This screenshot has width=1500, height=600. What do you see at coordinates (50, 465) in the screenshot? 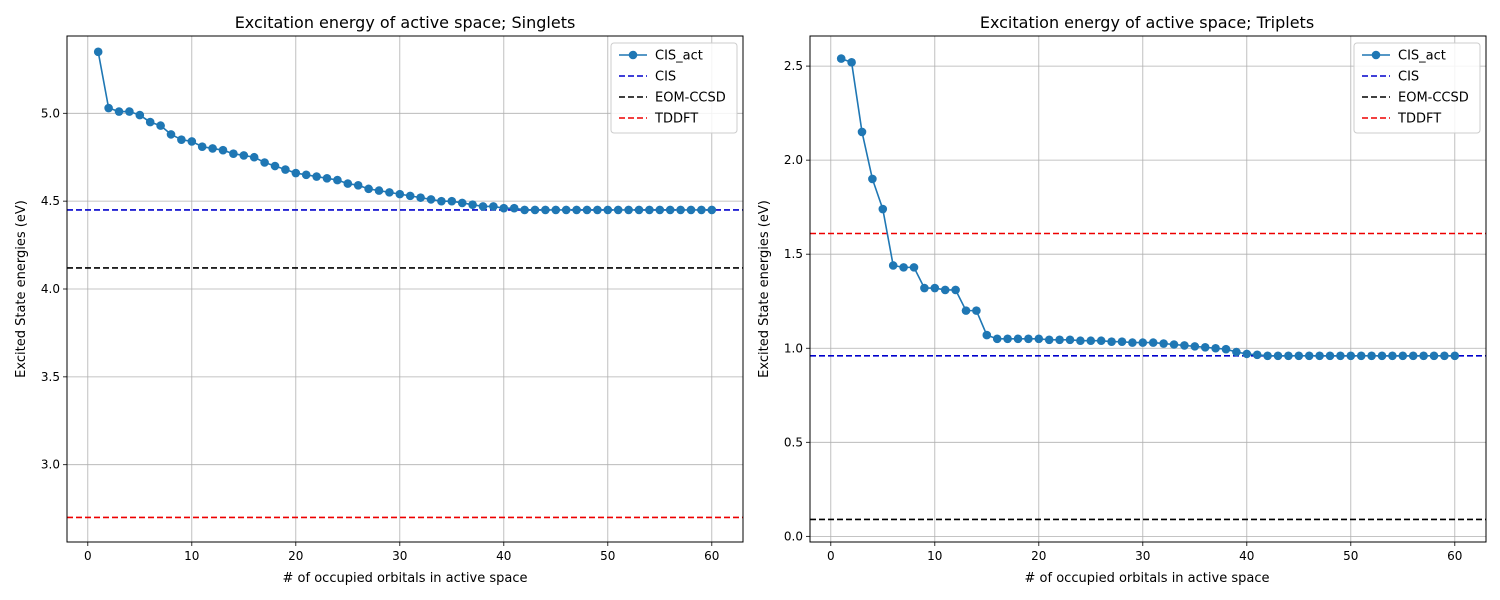
I see `y-tick-label: 3.0` at bounding box center [50, 465].